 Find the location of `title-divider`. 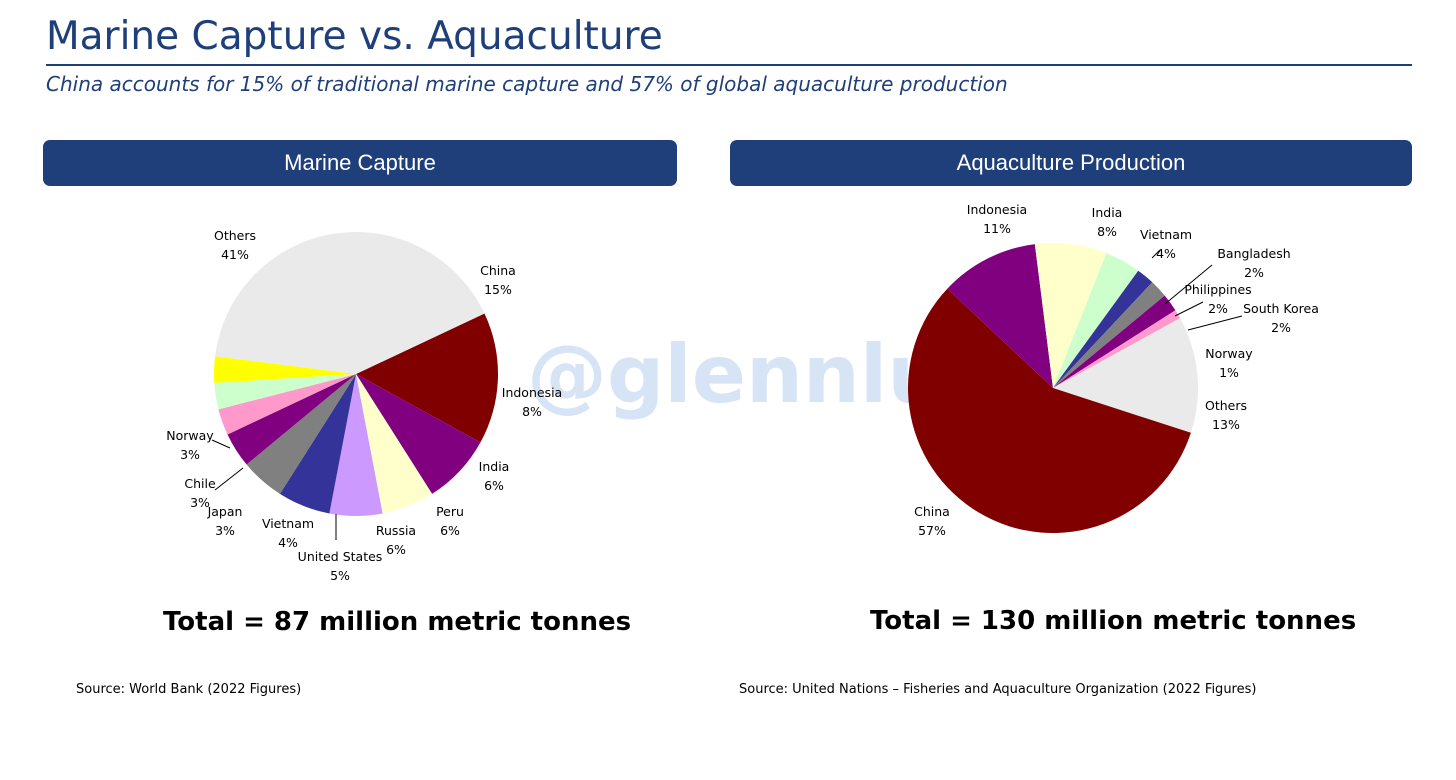

title-divider is located at coordinates (729, 65).